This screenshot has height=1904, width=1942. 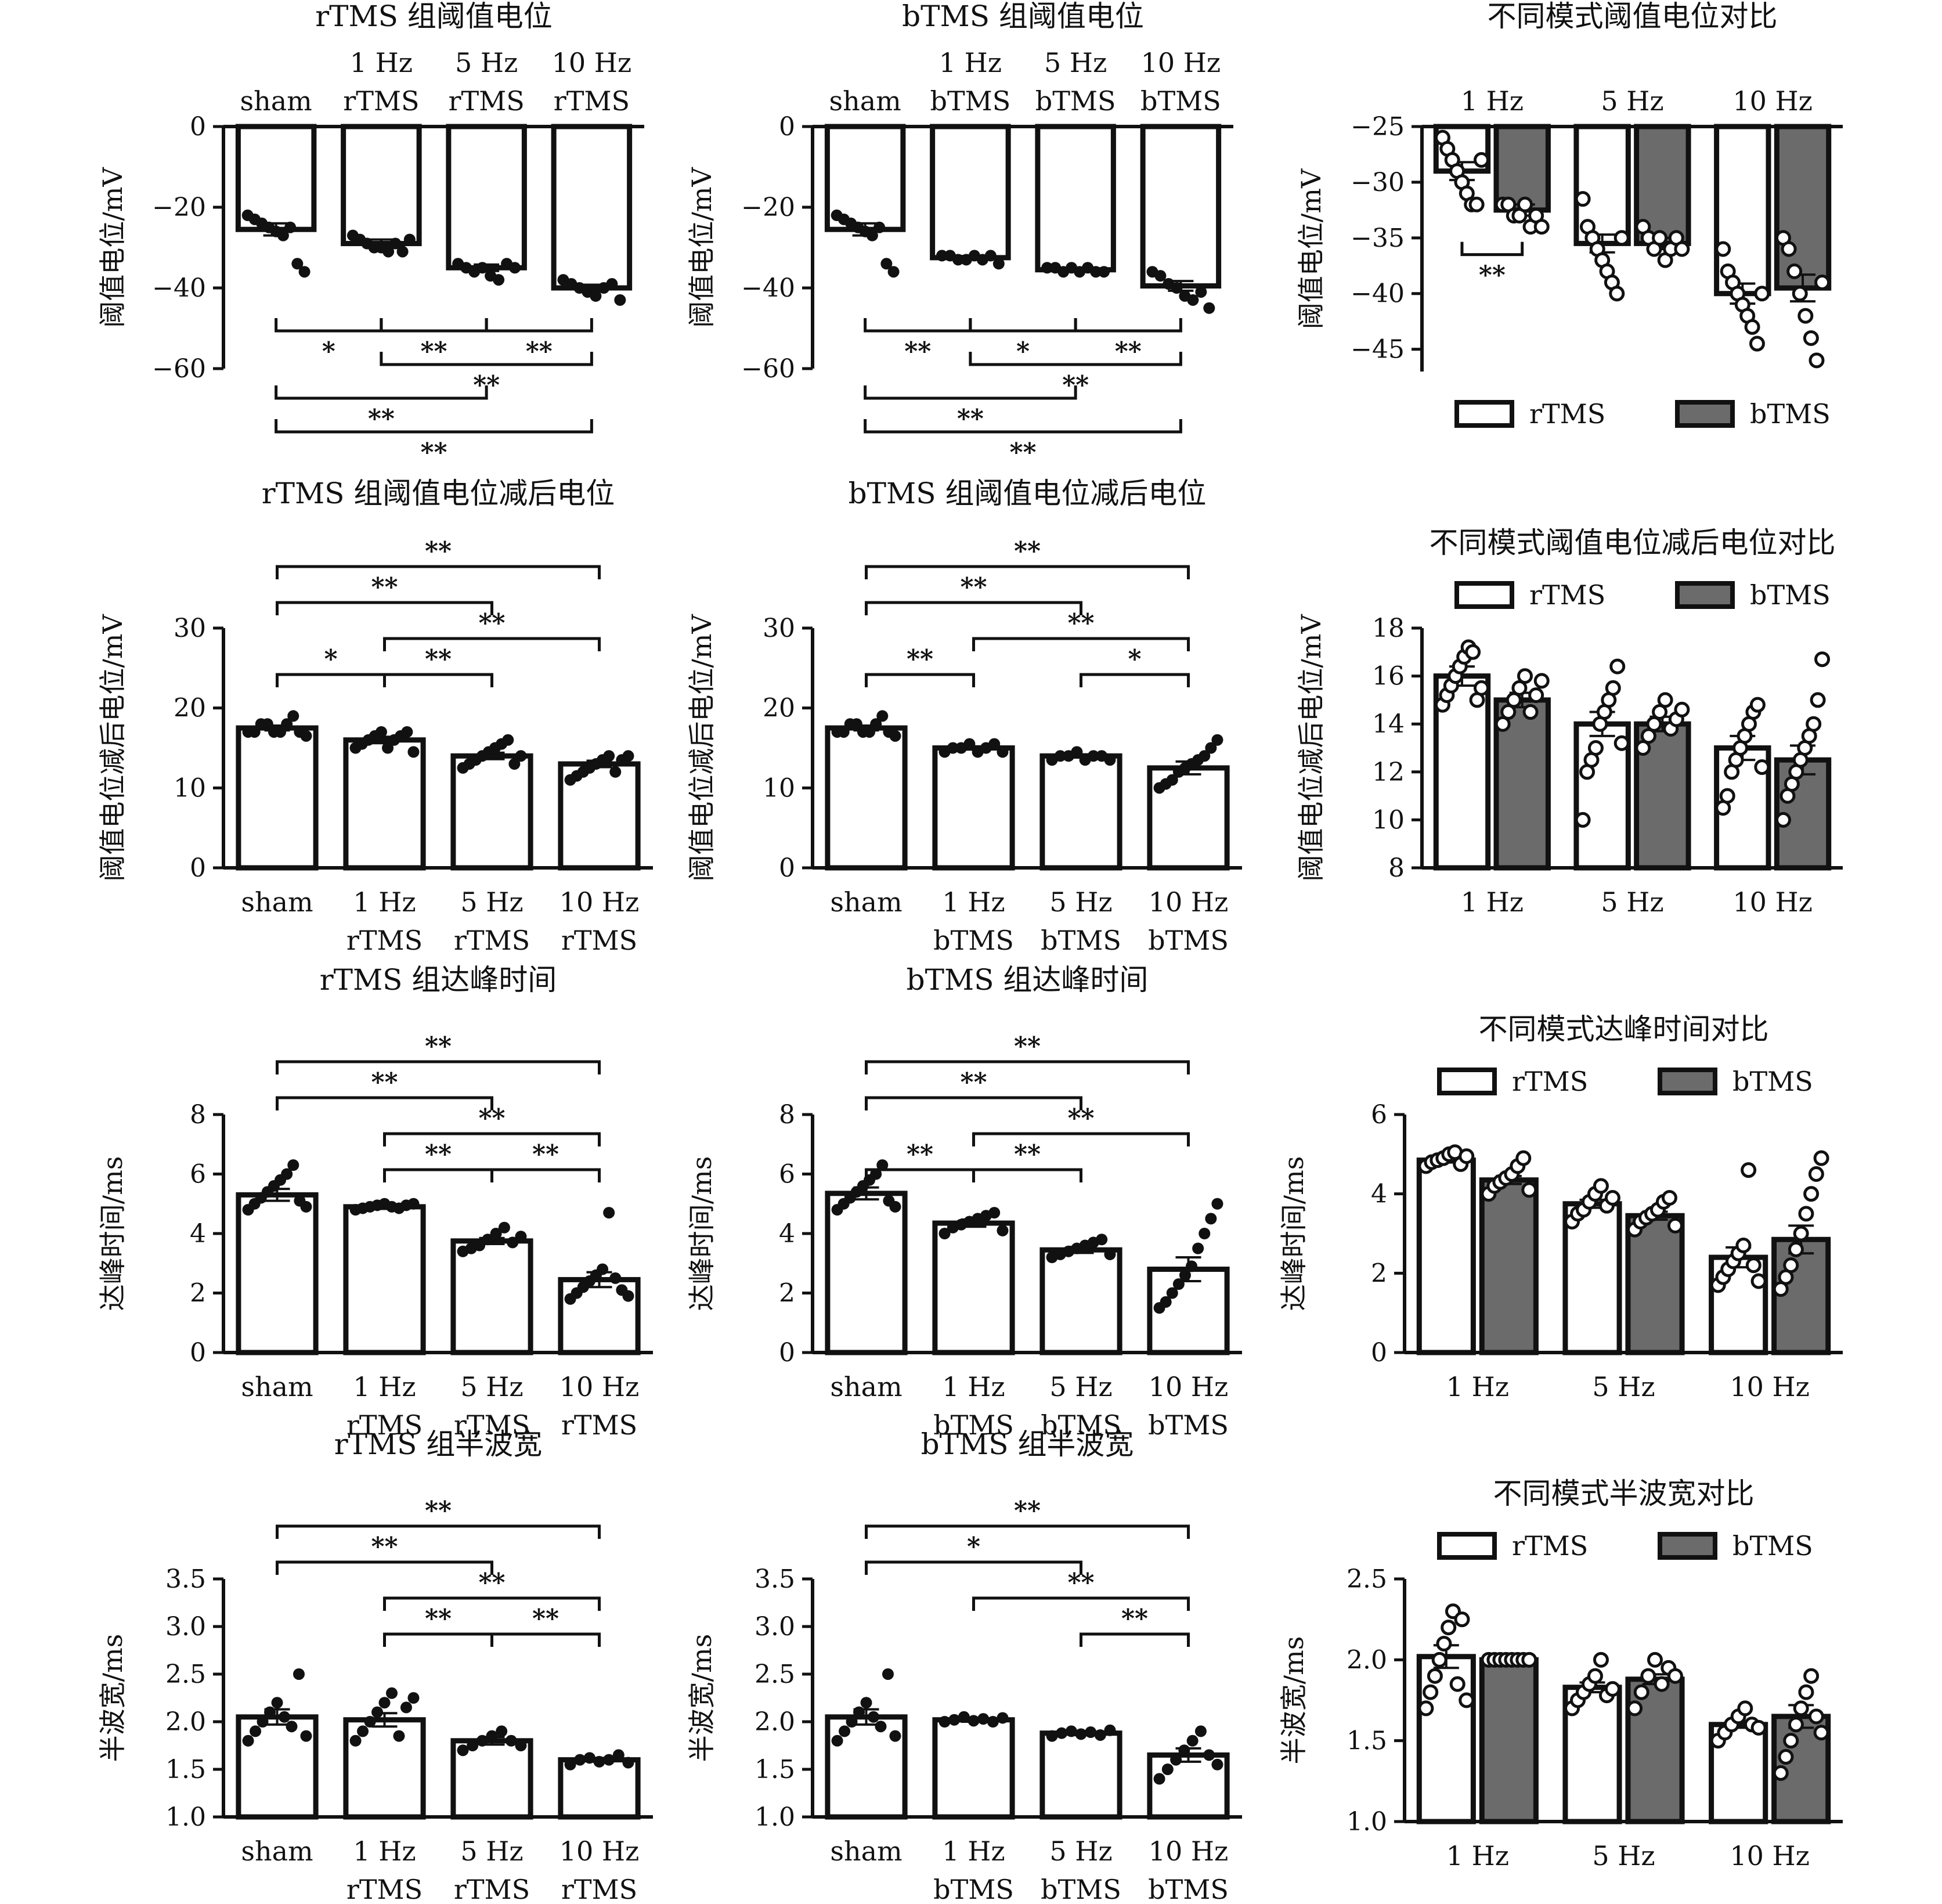 What do you see at coordinates (1624, 1493) in the screenshot?
I see `chart-title: 不同模式半波宽对比` at bounding box center [1624, 1493].